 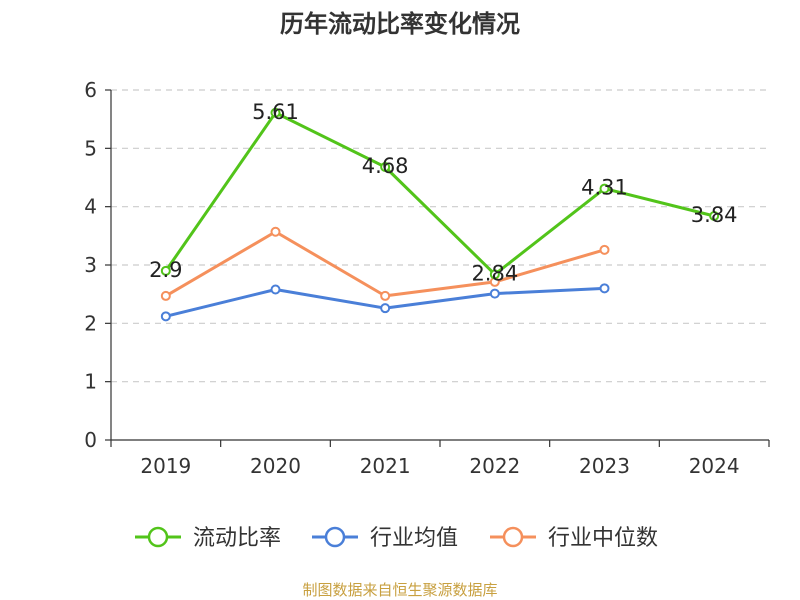 What do you see at coordinates (604, 466) in the screenshot?
I see `x-tick-label: 2023` at bounding box center [604, 466].